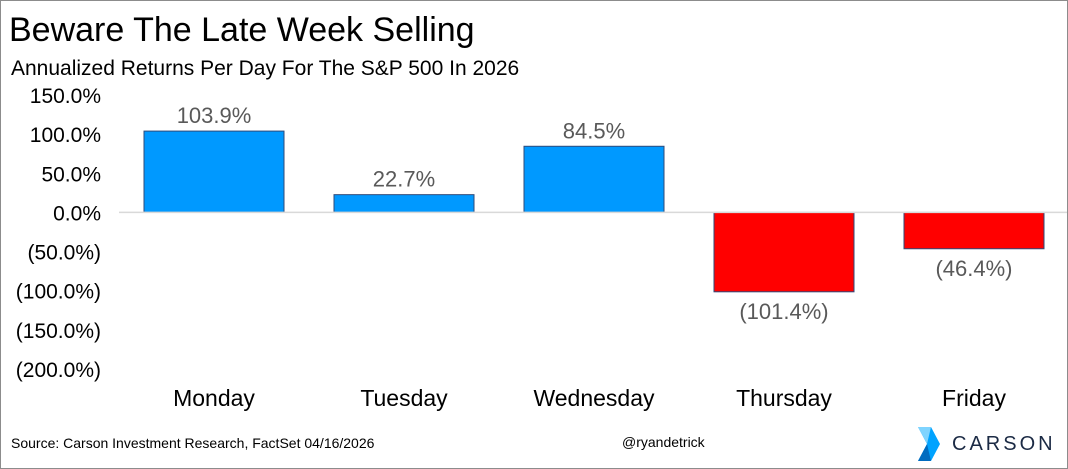  Describe the element at coordinates (974, 398) in the screenshot. I see `x-category-label: Friday` at that location.